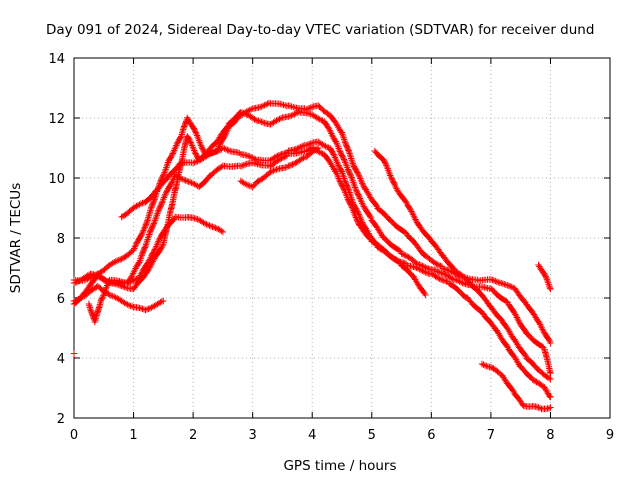  Describe the element at coordinates (61, 419) in the screenshot. I see `y-tick-label: 2` at that location.